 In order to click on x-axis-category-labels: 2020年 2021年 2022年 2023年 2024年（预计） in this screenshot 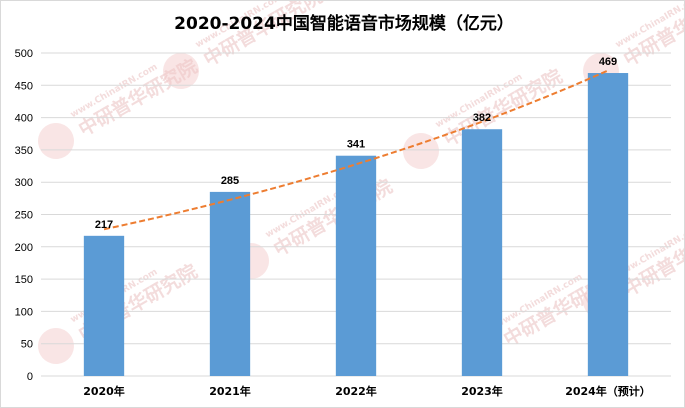, I will do `click(367, 391)`.